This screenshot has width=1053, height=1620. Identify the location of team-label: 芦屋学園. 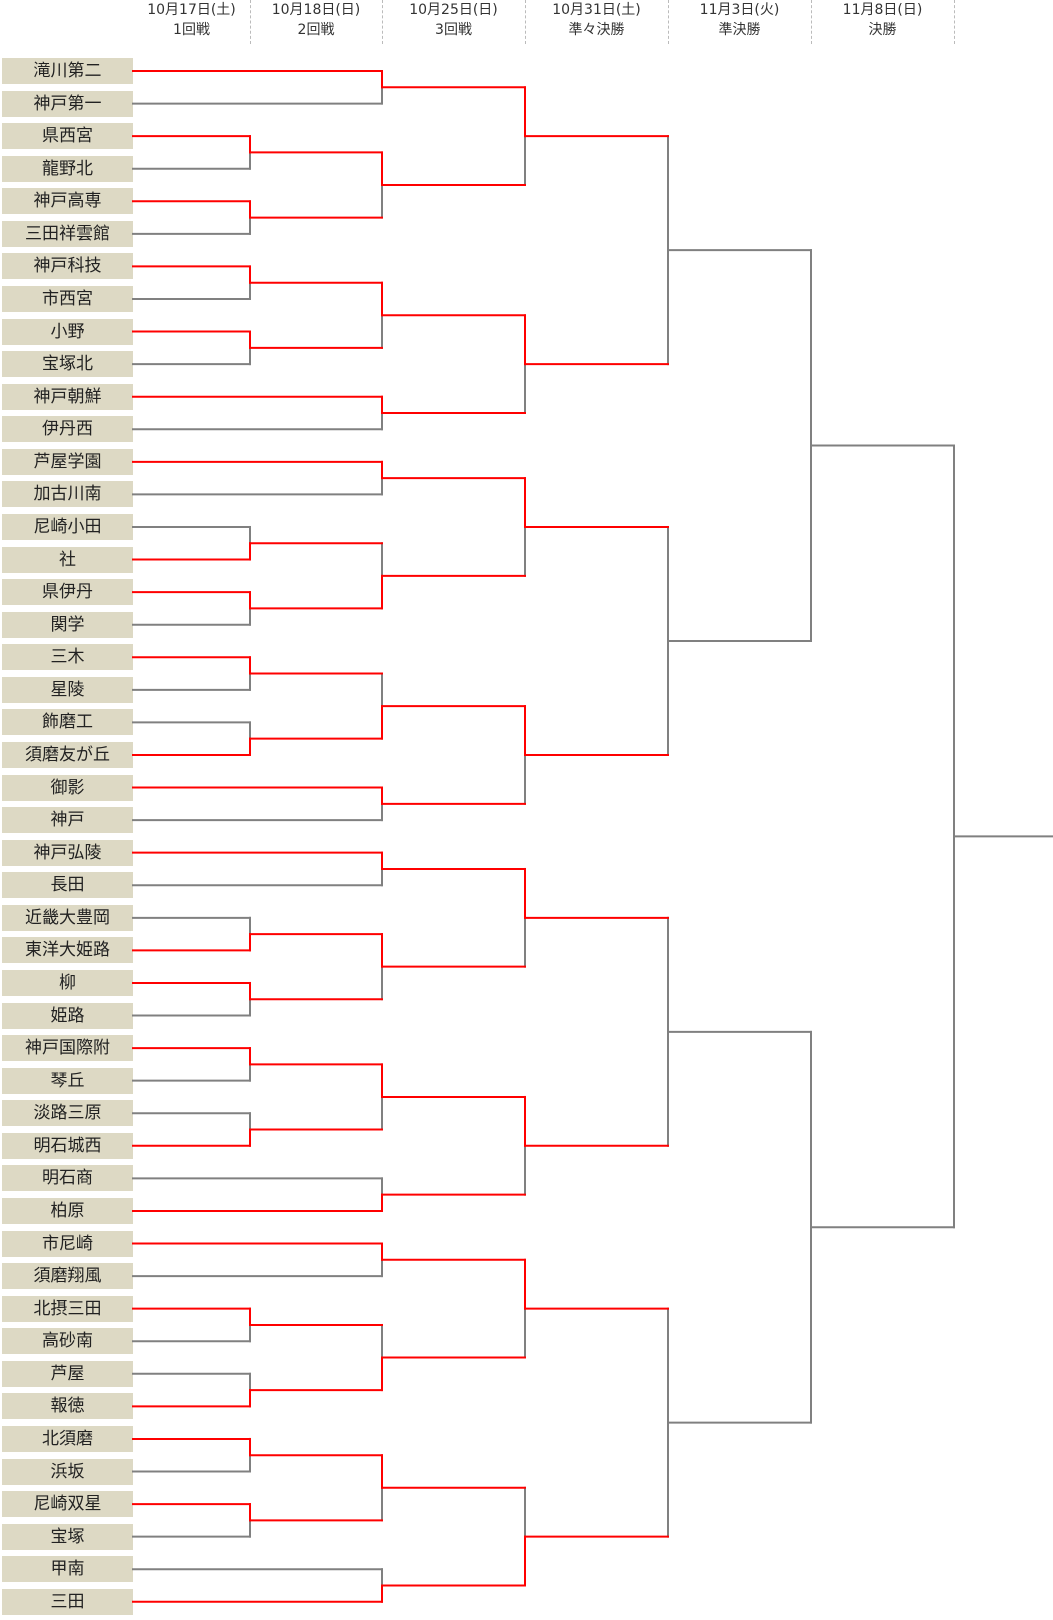
(67, 461).